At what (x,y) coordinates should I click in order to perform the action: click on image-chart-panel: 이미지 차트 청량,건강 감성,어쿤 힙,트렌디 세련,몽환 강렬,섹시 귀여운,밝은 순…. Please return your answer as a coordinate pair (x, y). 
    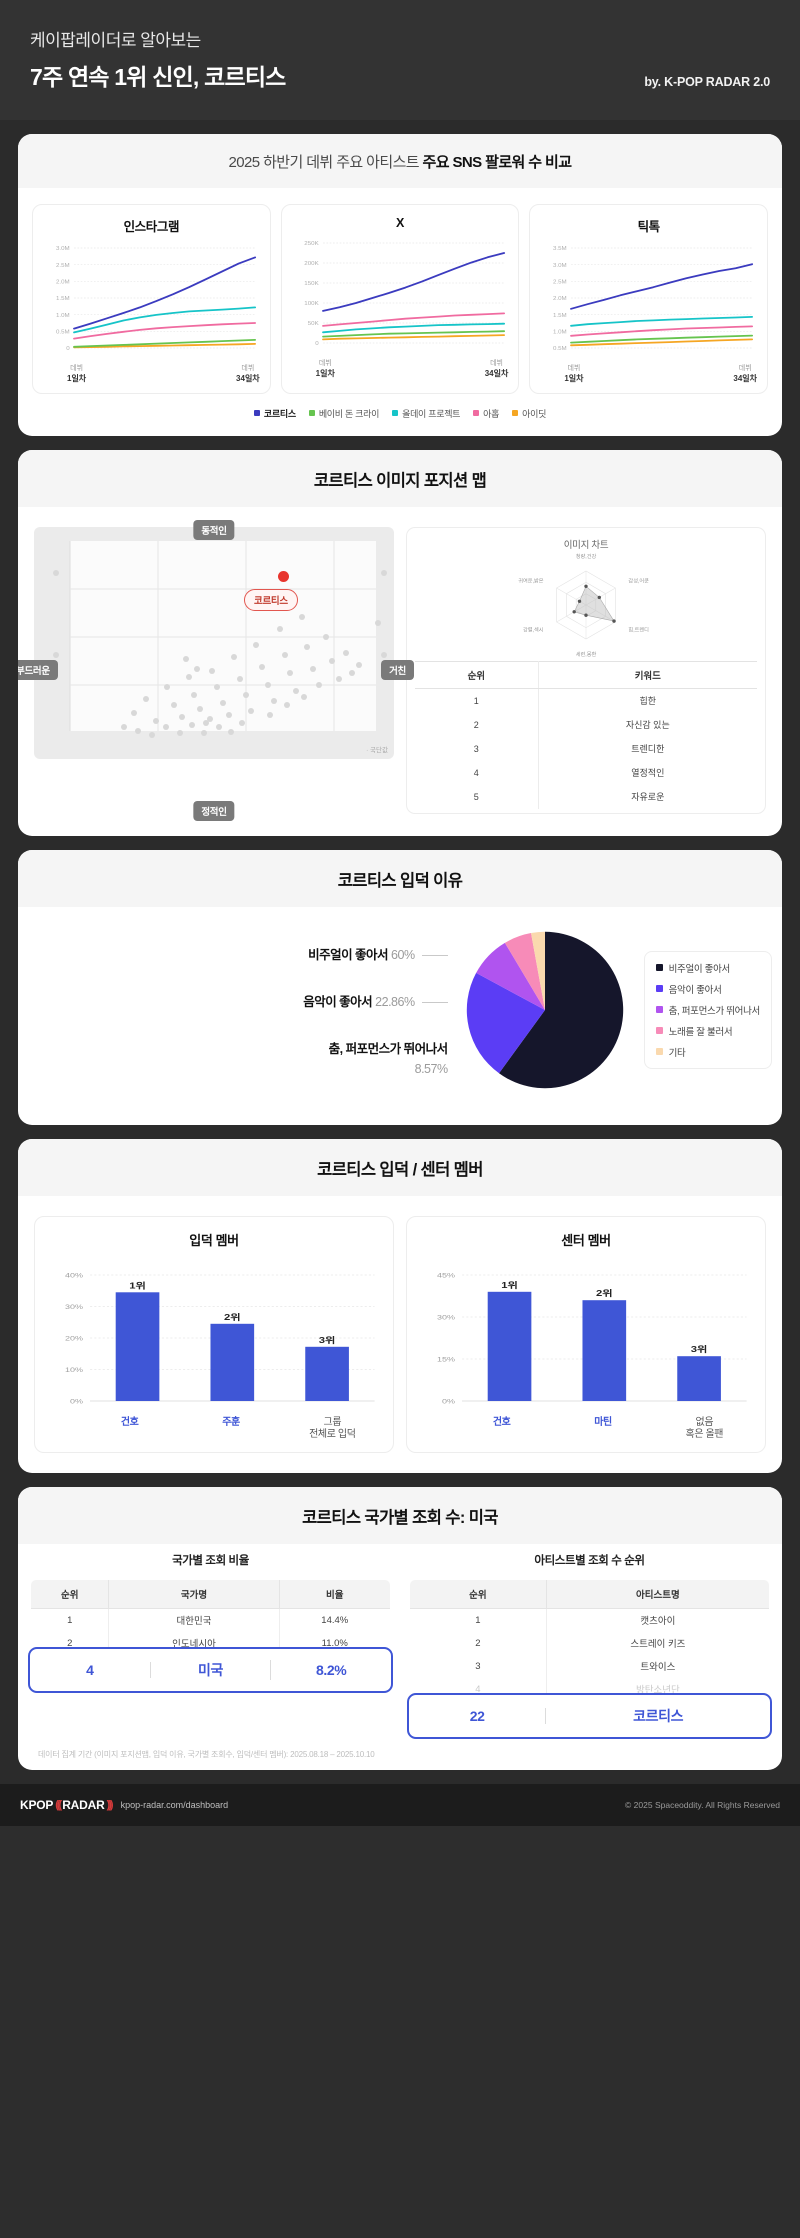
    Looking at the image, I should click on (586, 670).